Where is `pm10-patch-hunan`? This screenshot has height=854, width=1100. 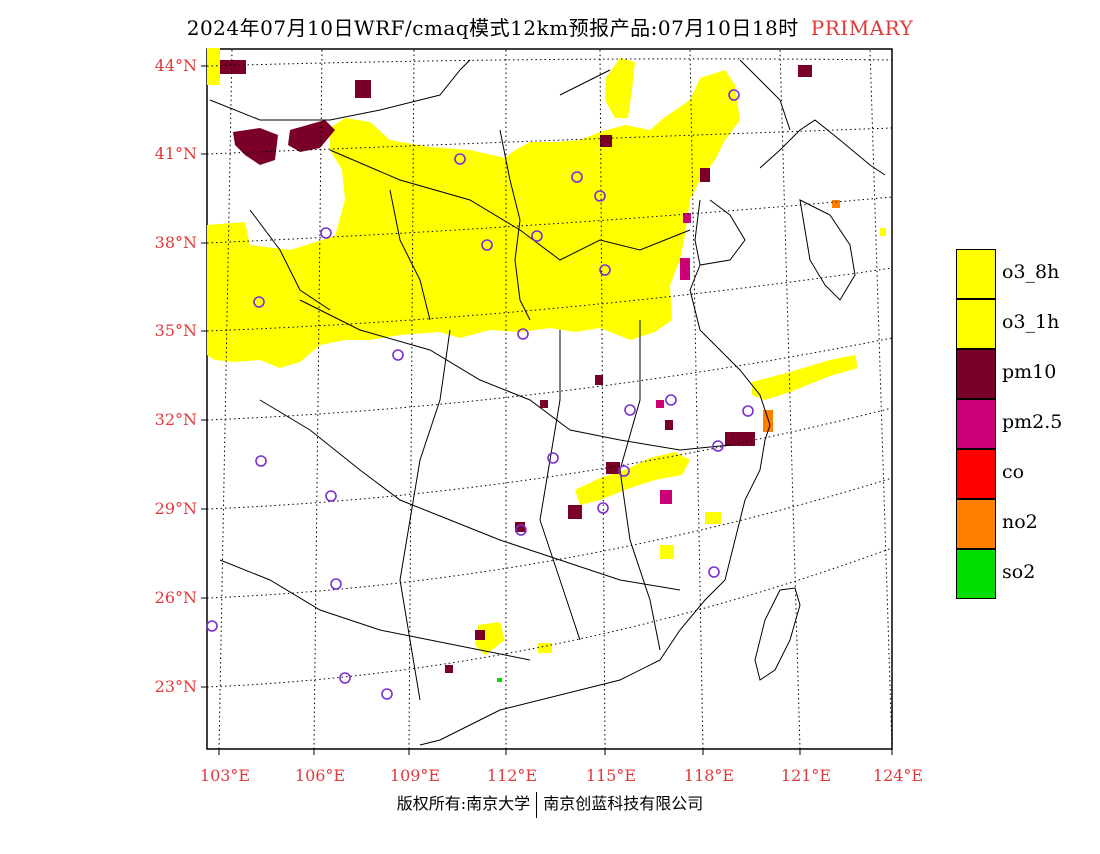 pm10-patch-hunan is located at coordinates (575, 512).